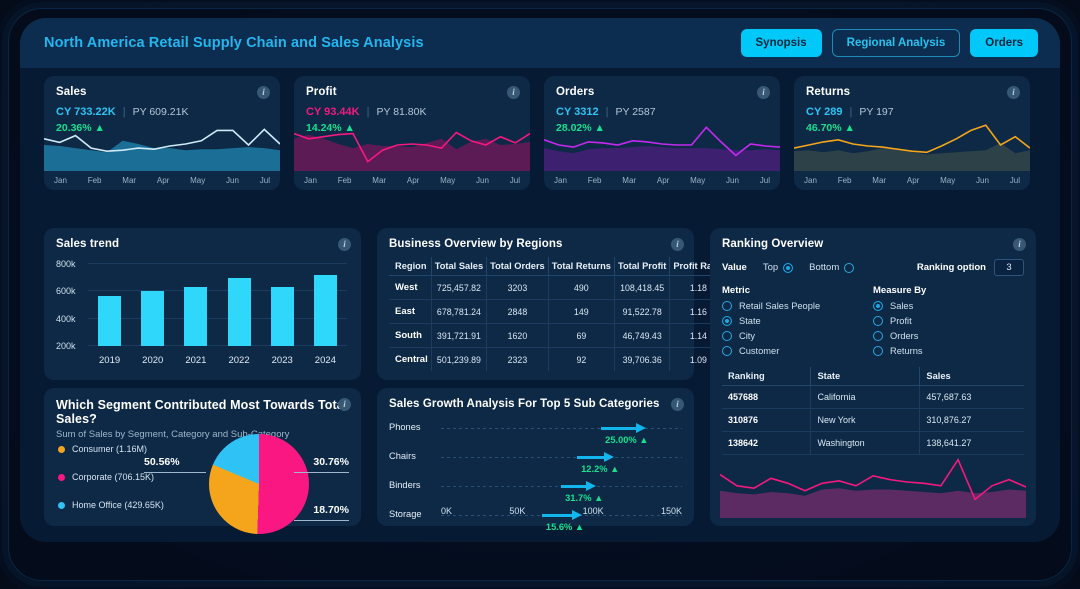 The height and width of the screenshot is (589, 1080). Describe the element at coordinates (876, 112) in the screenshot. I see `kpi-py-value: PY 197` at that location.